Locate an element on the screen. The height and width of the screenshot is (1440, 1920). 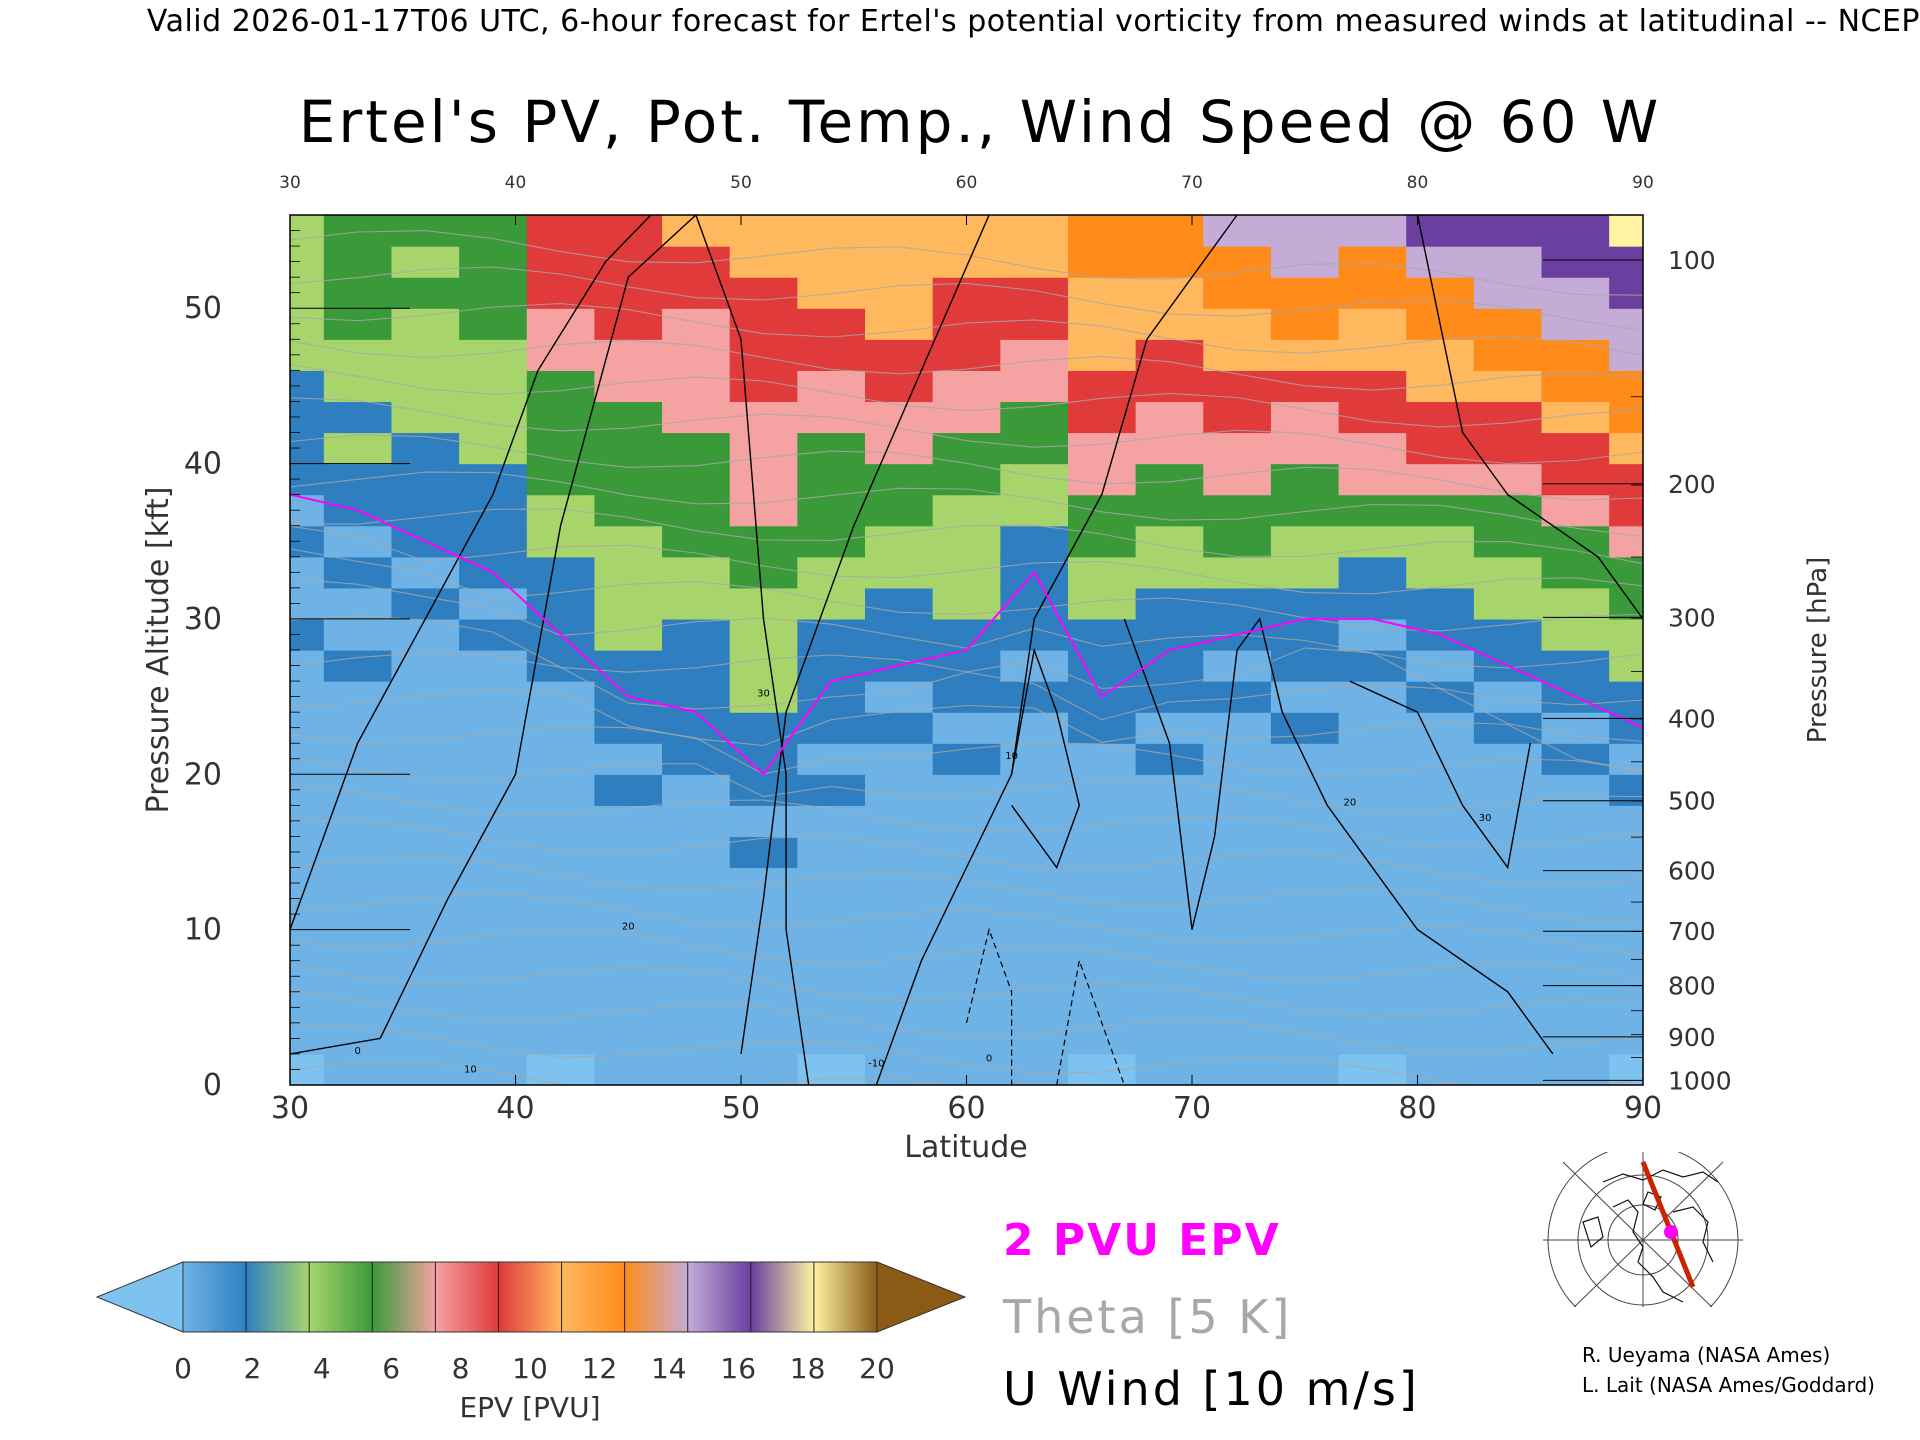
pressure-tick-label: 400 is located at coordinates (1692, 718).